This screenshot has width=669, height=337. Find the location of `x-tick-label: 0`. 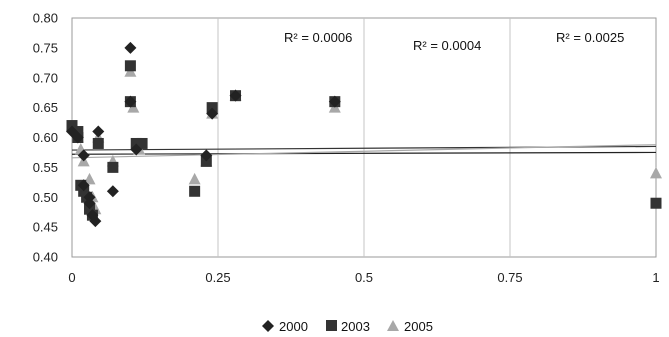

x-tick-label: 0 is located at coordinates (71, 277).